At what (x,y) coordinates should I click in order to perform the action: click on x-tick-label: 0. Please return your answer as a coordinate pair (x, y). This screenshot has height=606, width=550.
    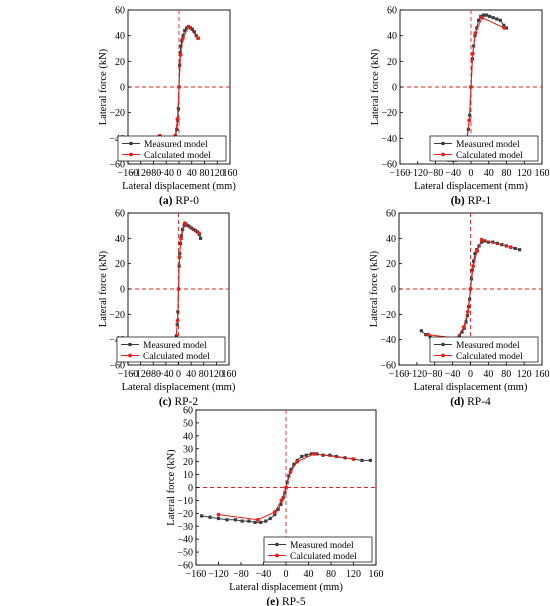
    Looking at the image, I should click on (286, 574).